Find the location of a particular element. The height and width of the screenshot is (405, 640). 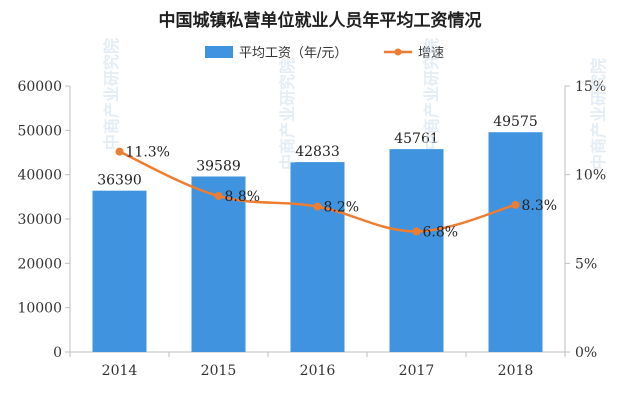

growth-value-label: 6.8% is located at coordinates (441, 232).